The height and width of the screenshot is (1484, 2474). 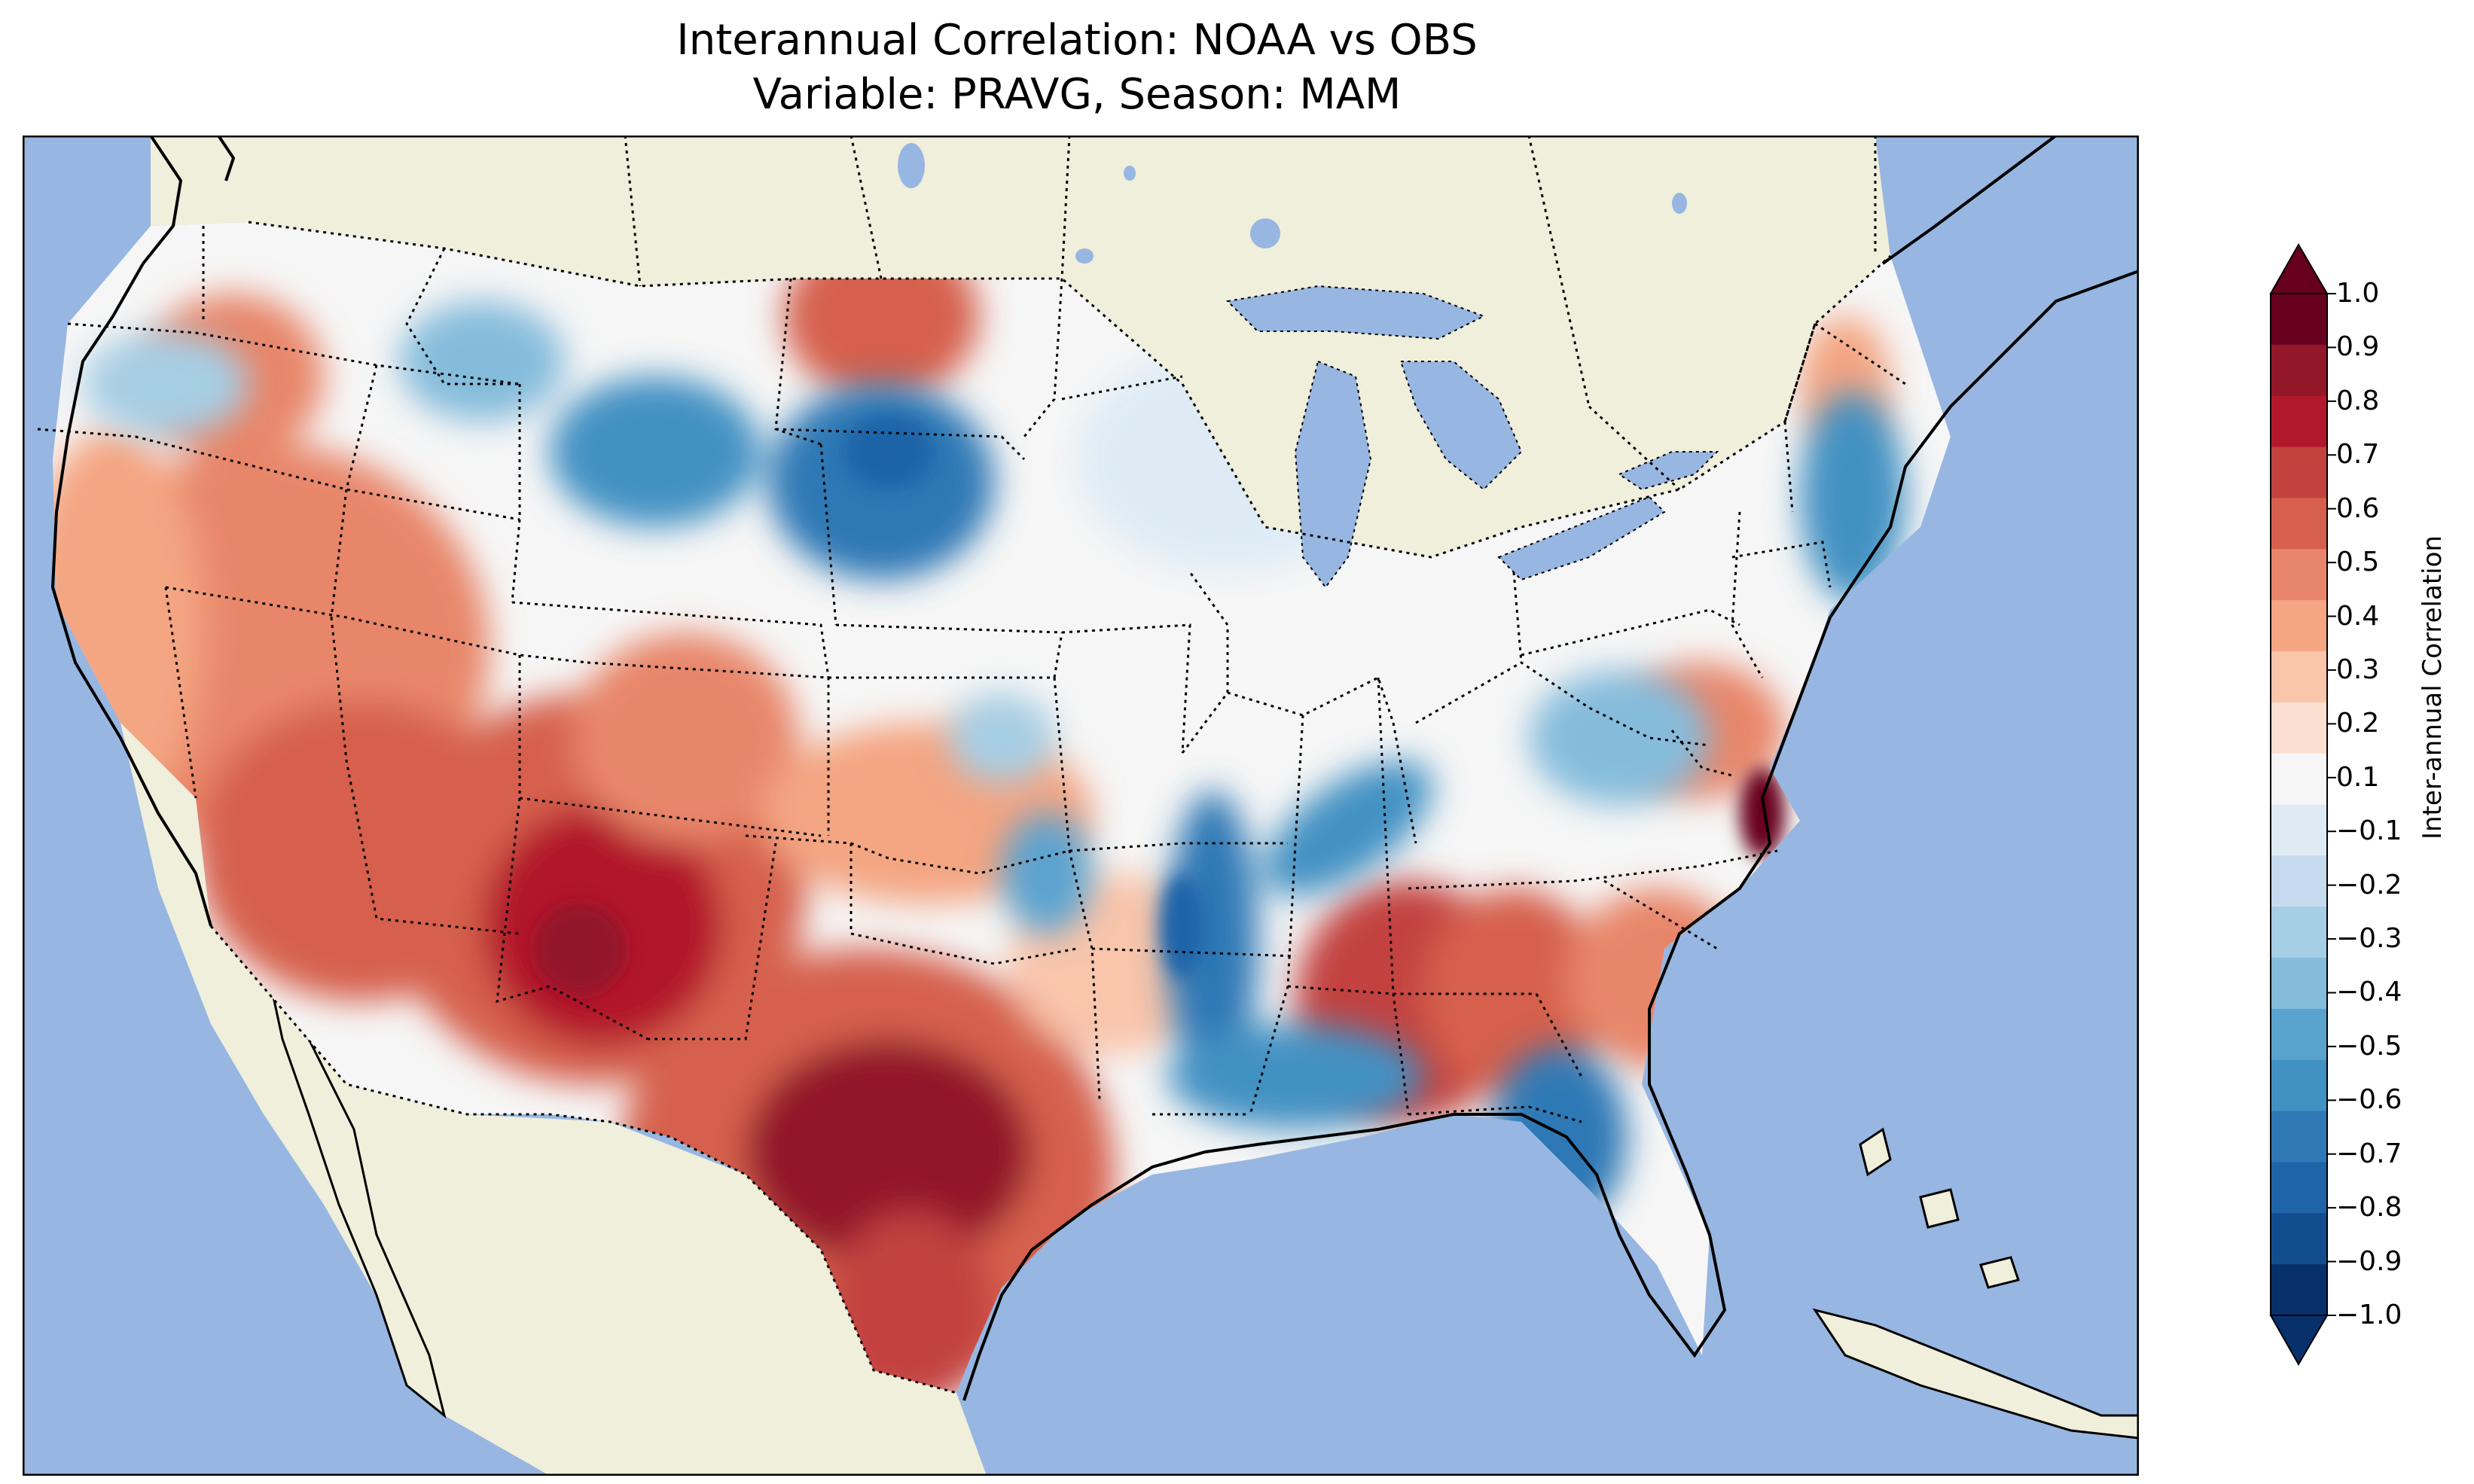 I want to click on bahamas, so click(x=1939, y=1208).